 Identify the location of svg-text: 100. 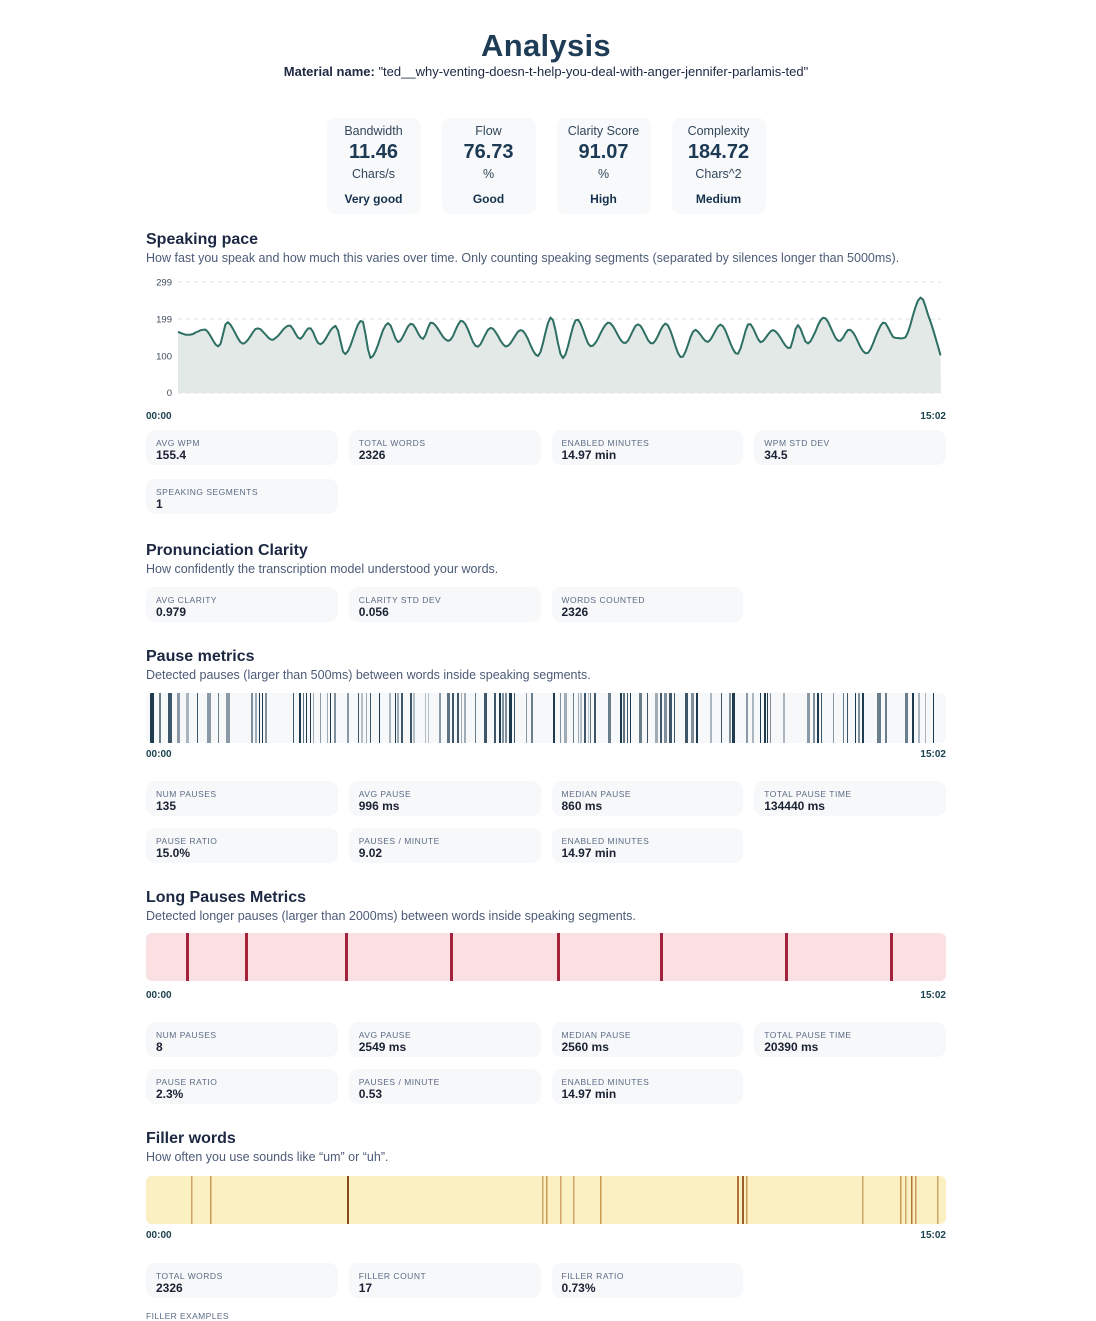
(164, 357).